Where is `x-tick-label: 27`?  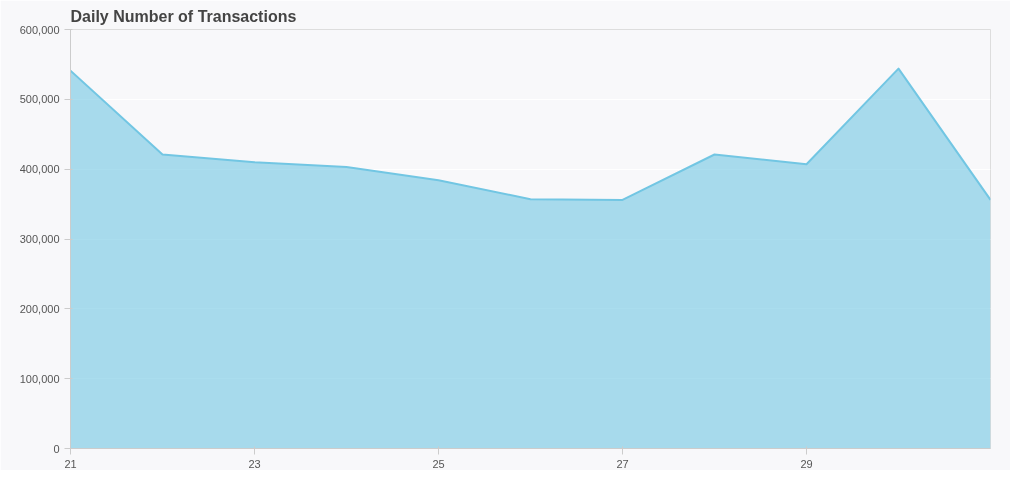 x-tick-label: 27 is located at coordinates (622, 463).